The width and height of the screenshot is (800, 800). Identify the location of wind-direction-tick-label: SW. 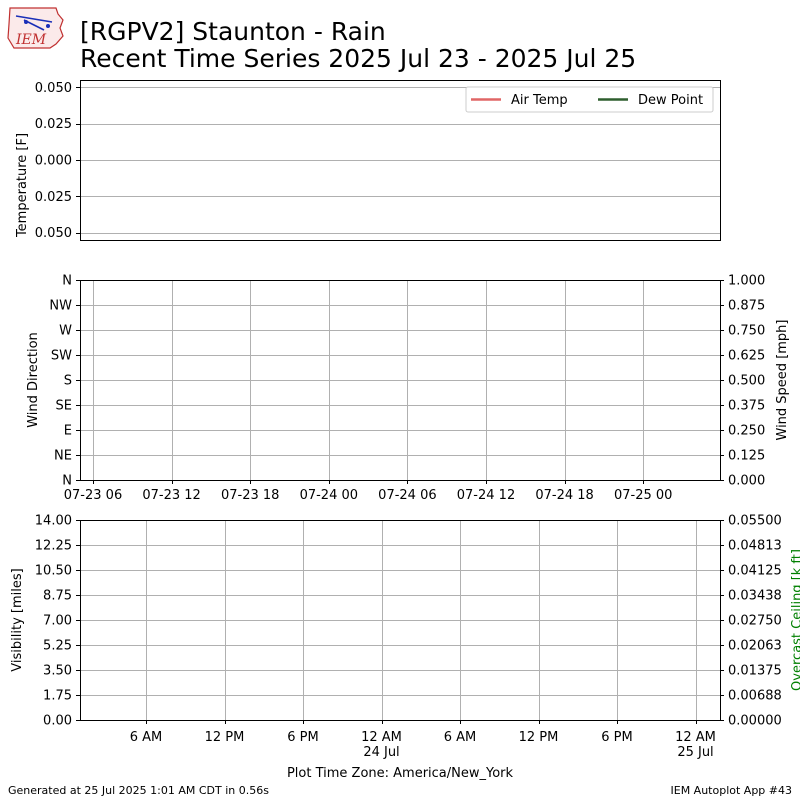
(61, 356).